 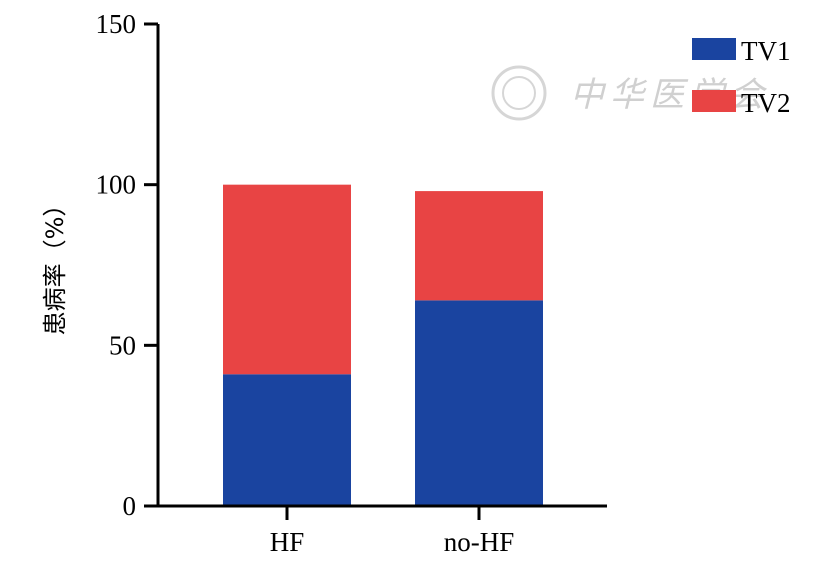 What do you see at coordinates (670, 95) in the screenshot?
I see `watermark-text: 中华医学会` at bounding box center [670, 95].